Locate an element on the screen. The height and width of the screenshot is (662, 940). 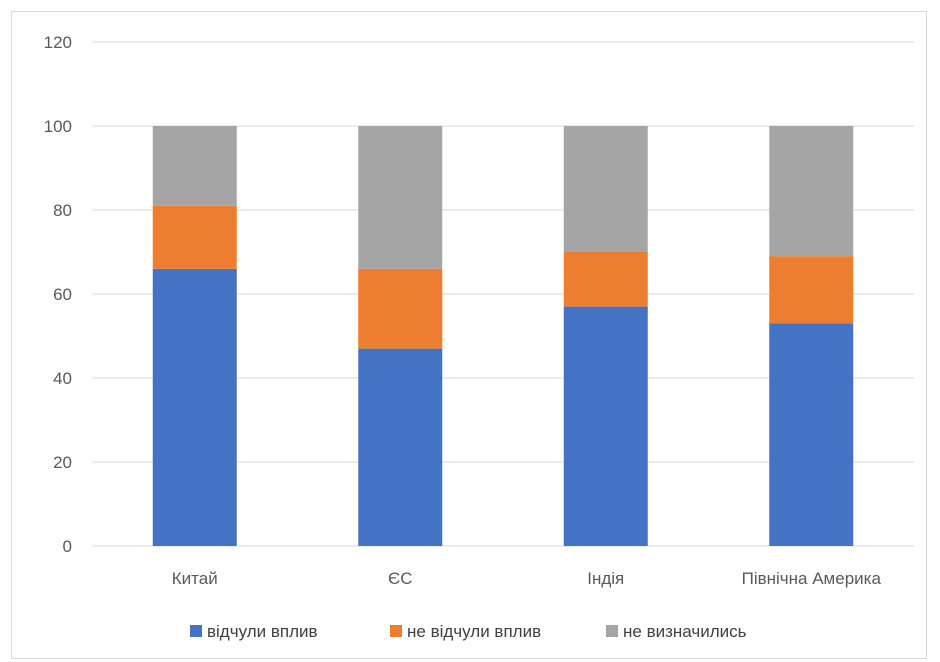
x-category-label: Північна Америка is located at coordinates (812, 578).